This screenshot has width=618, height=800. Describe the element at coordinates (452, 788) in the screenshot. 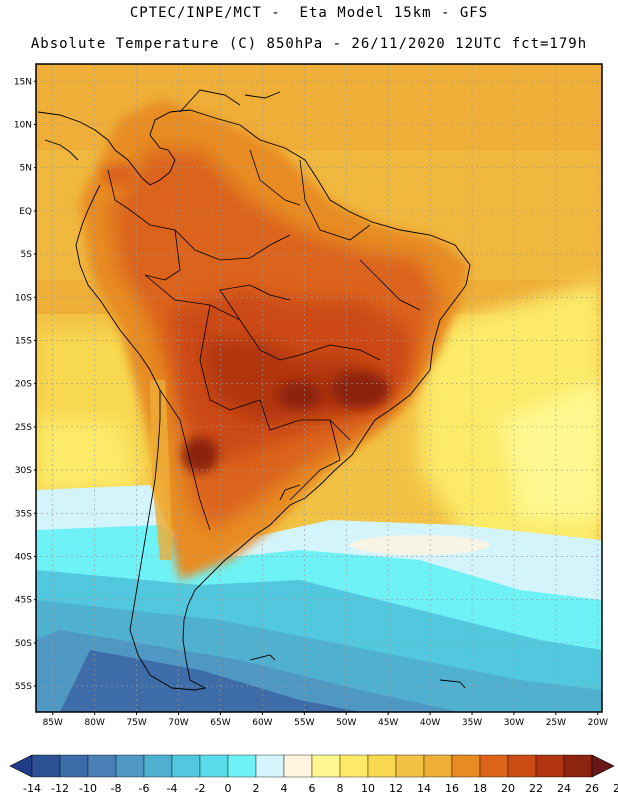

I see `colorbar-label: 16` at that location.